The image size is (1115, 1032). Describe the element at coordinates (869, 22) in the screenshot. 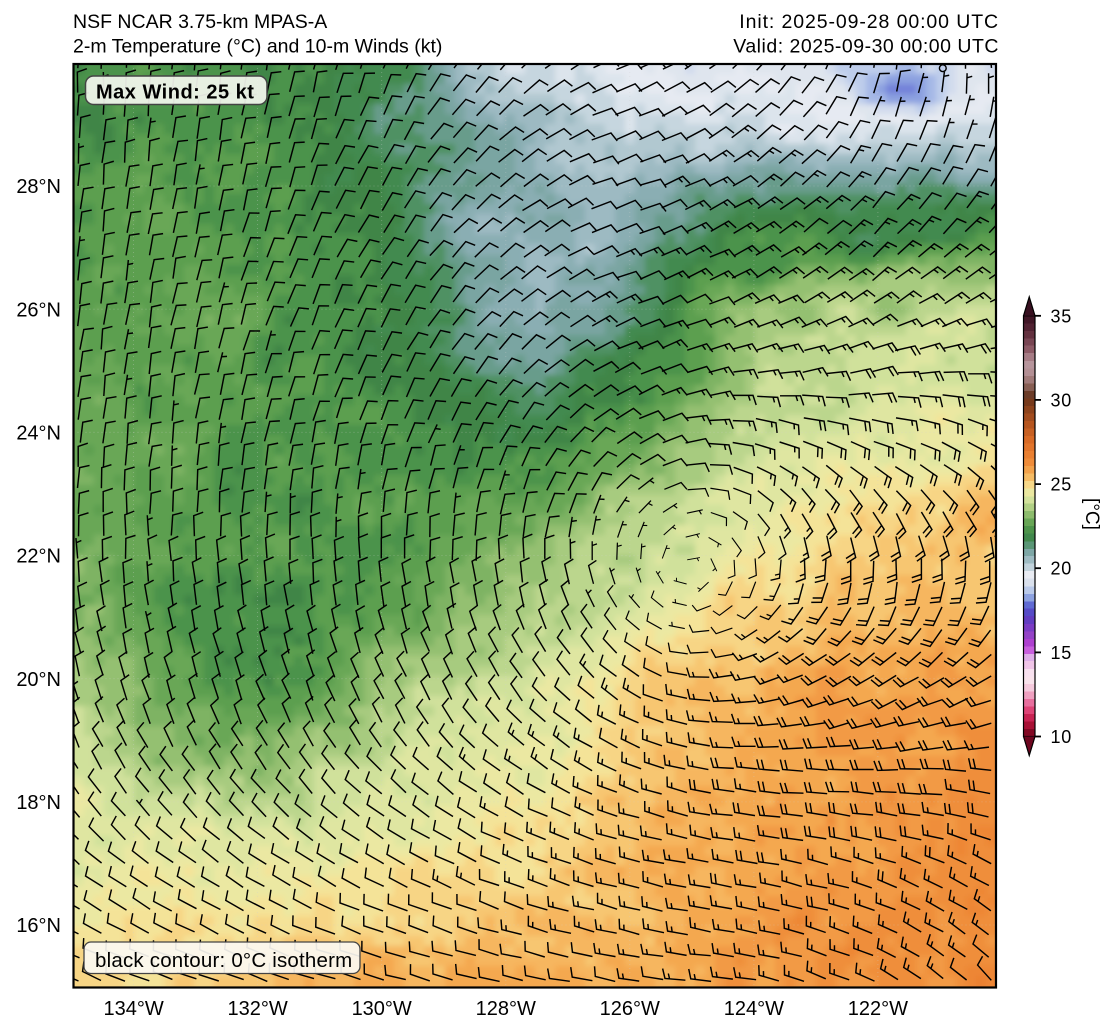

I see `svg-text: Init: 2025-09-28 00:00 UTC` at that location.